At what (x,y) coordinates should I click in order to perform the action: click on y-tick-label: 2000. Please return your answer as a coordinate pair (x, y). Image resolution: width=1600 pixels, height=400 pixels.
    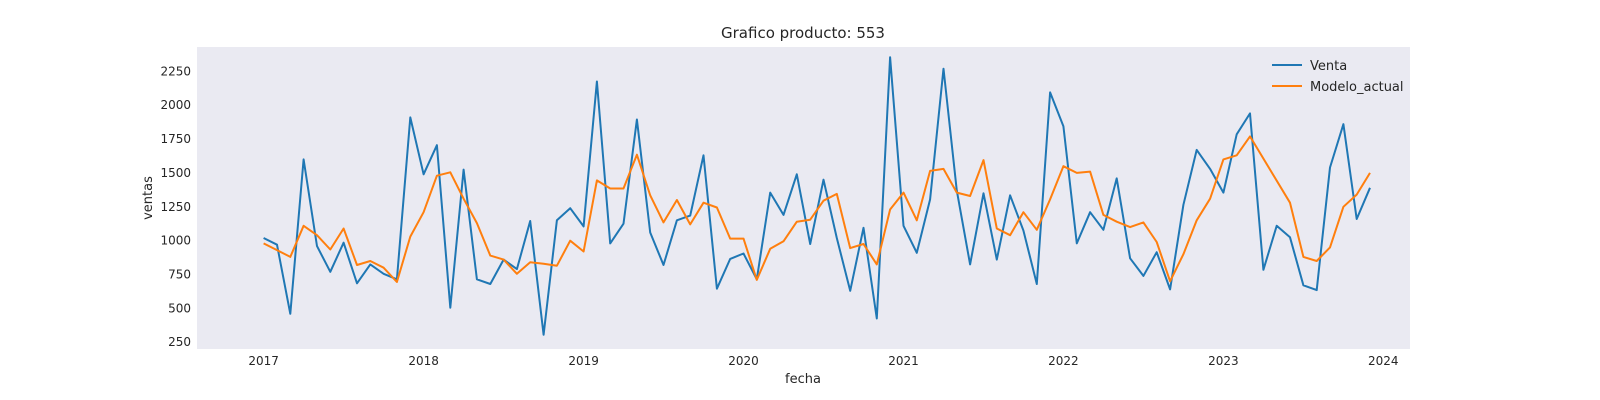
    Looking at the image, I should click on (175, 105).